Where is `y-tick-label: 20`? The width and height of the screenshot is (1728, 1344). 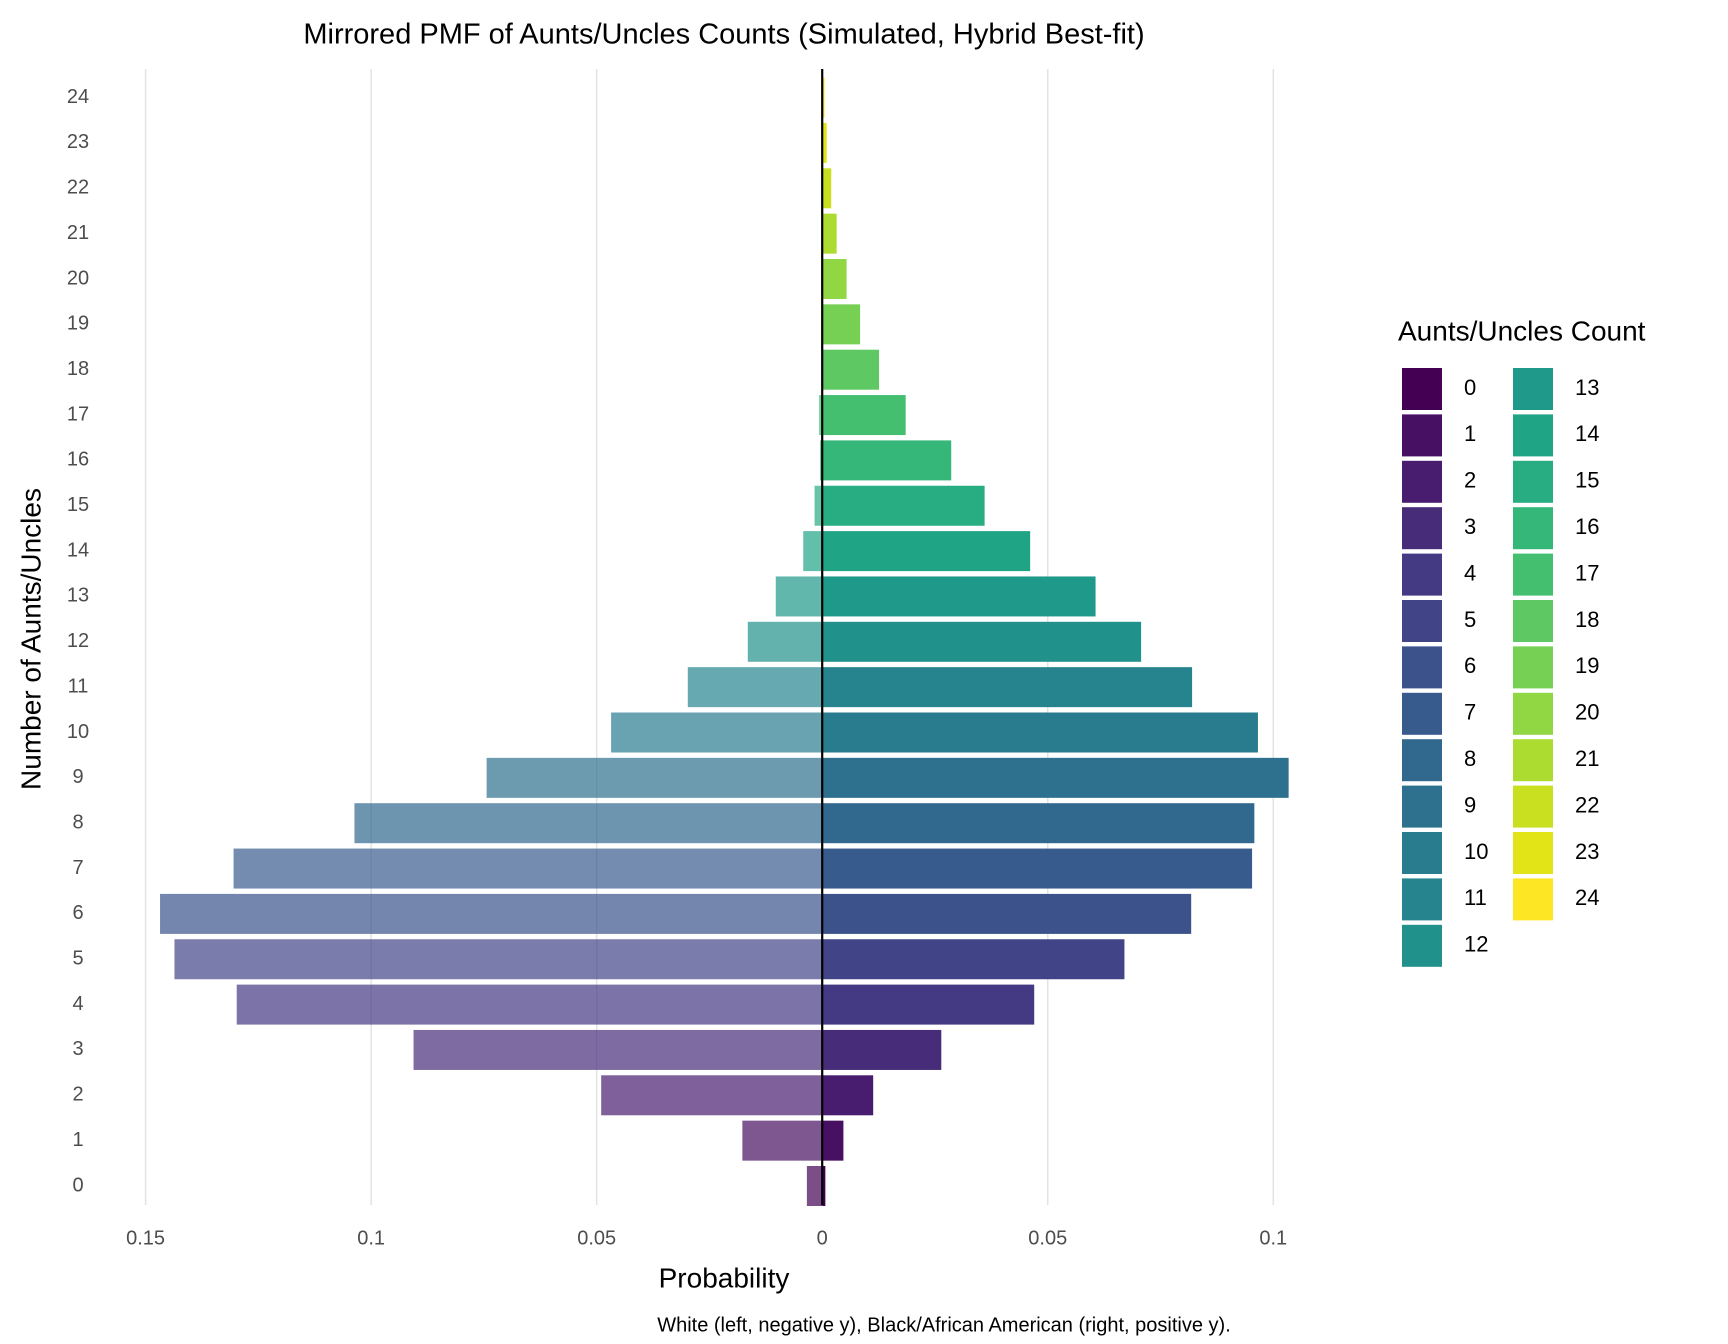
y-tick-label: 20 is located at coordinates (78, 278).